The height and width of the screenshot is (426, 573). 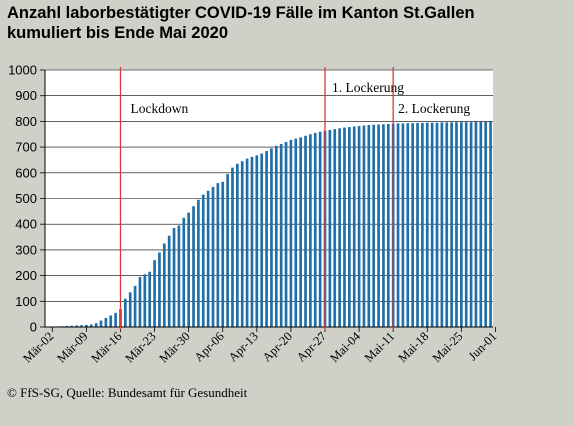 What do you see at coordinates (26, 301) in the screenshot?
I see `y-tick-label: 100` at bounding box center [26, 301].